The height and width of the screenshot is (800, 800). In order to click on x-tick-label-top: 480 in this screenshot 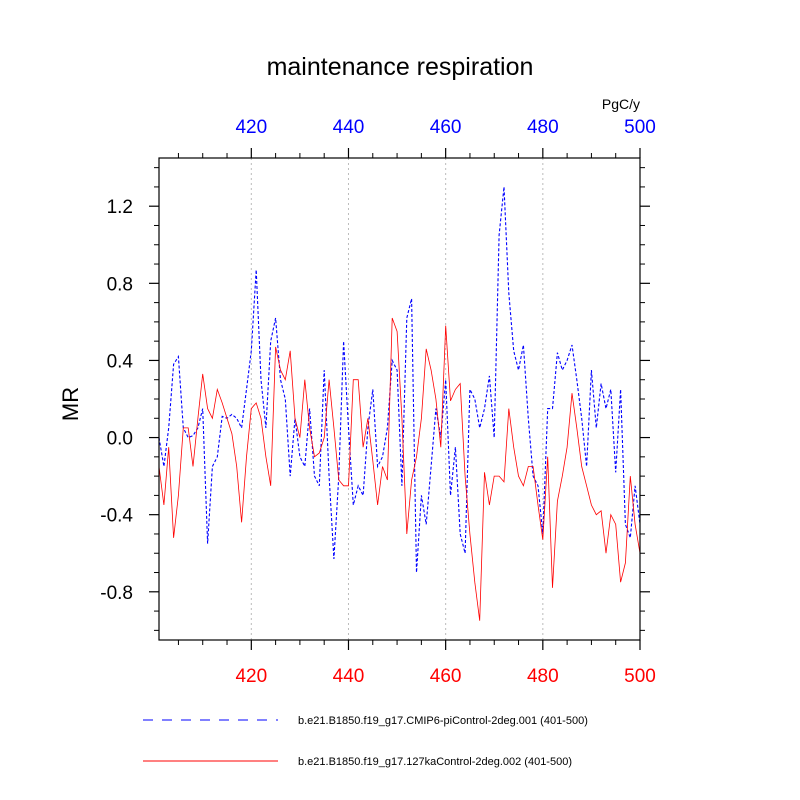, I will do `click(543, 127)`.